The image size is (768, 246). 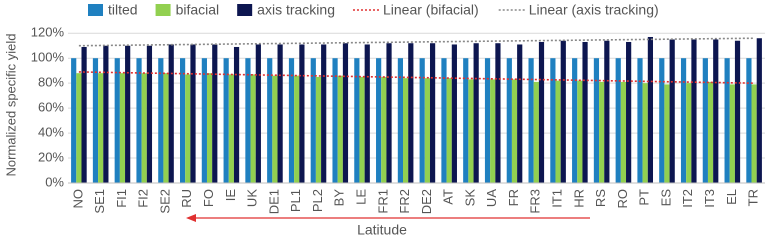 I want to click on x-tick-label: FI2, so click(x=143, y=198).